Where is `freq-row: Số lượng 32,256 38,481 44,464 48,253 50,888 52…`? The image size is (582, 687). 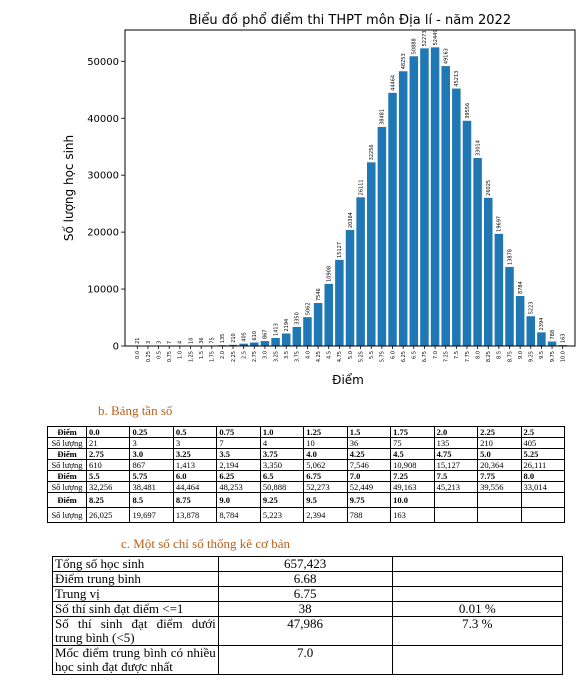 freq-row: Số lượng 32,256 38,481 44,464 48,253 50,888 52… is located at coordinates (306, 487).